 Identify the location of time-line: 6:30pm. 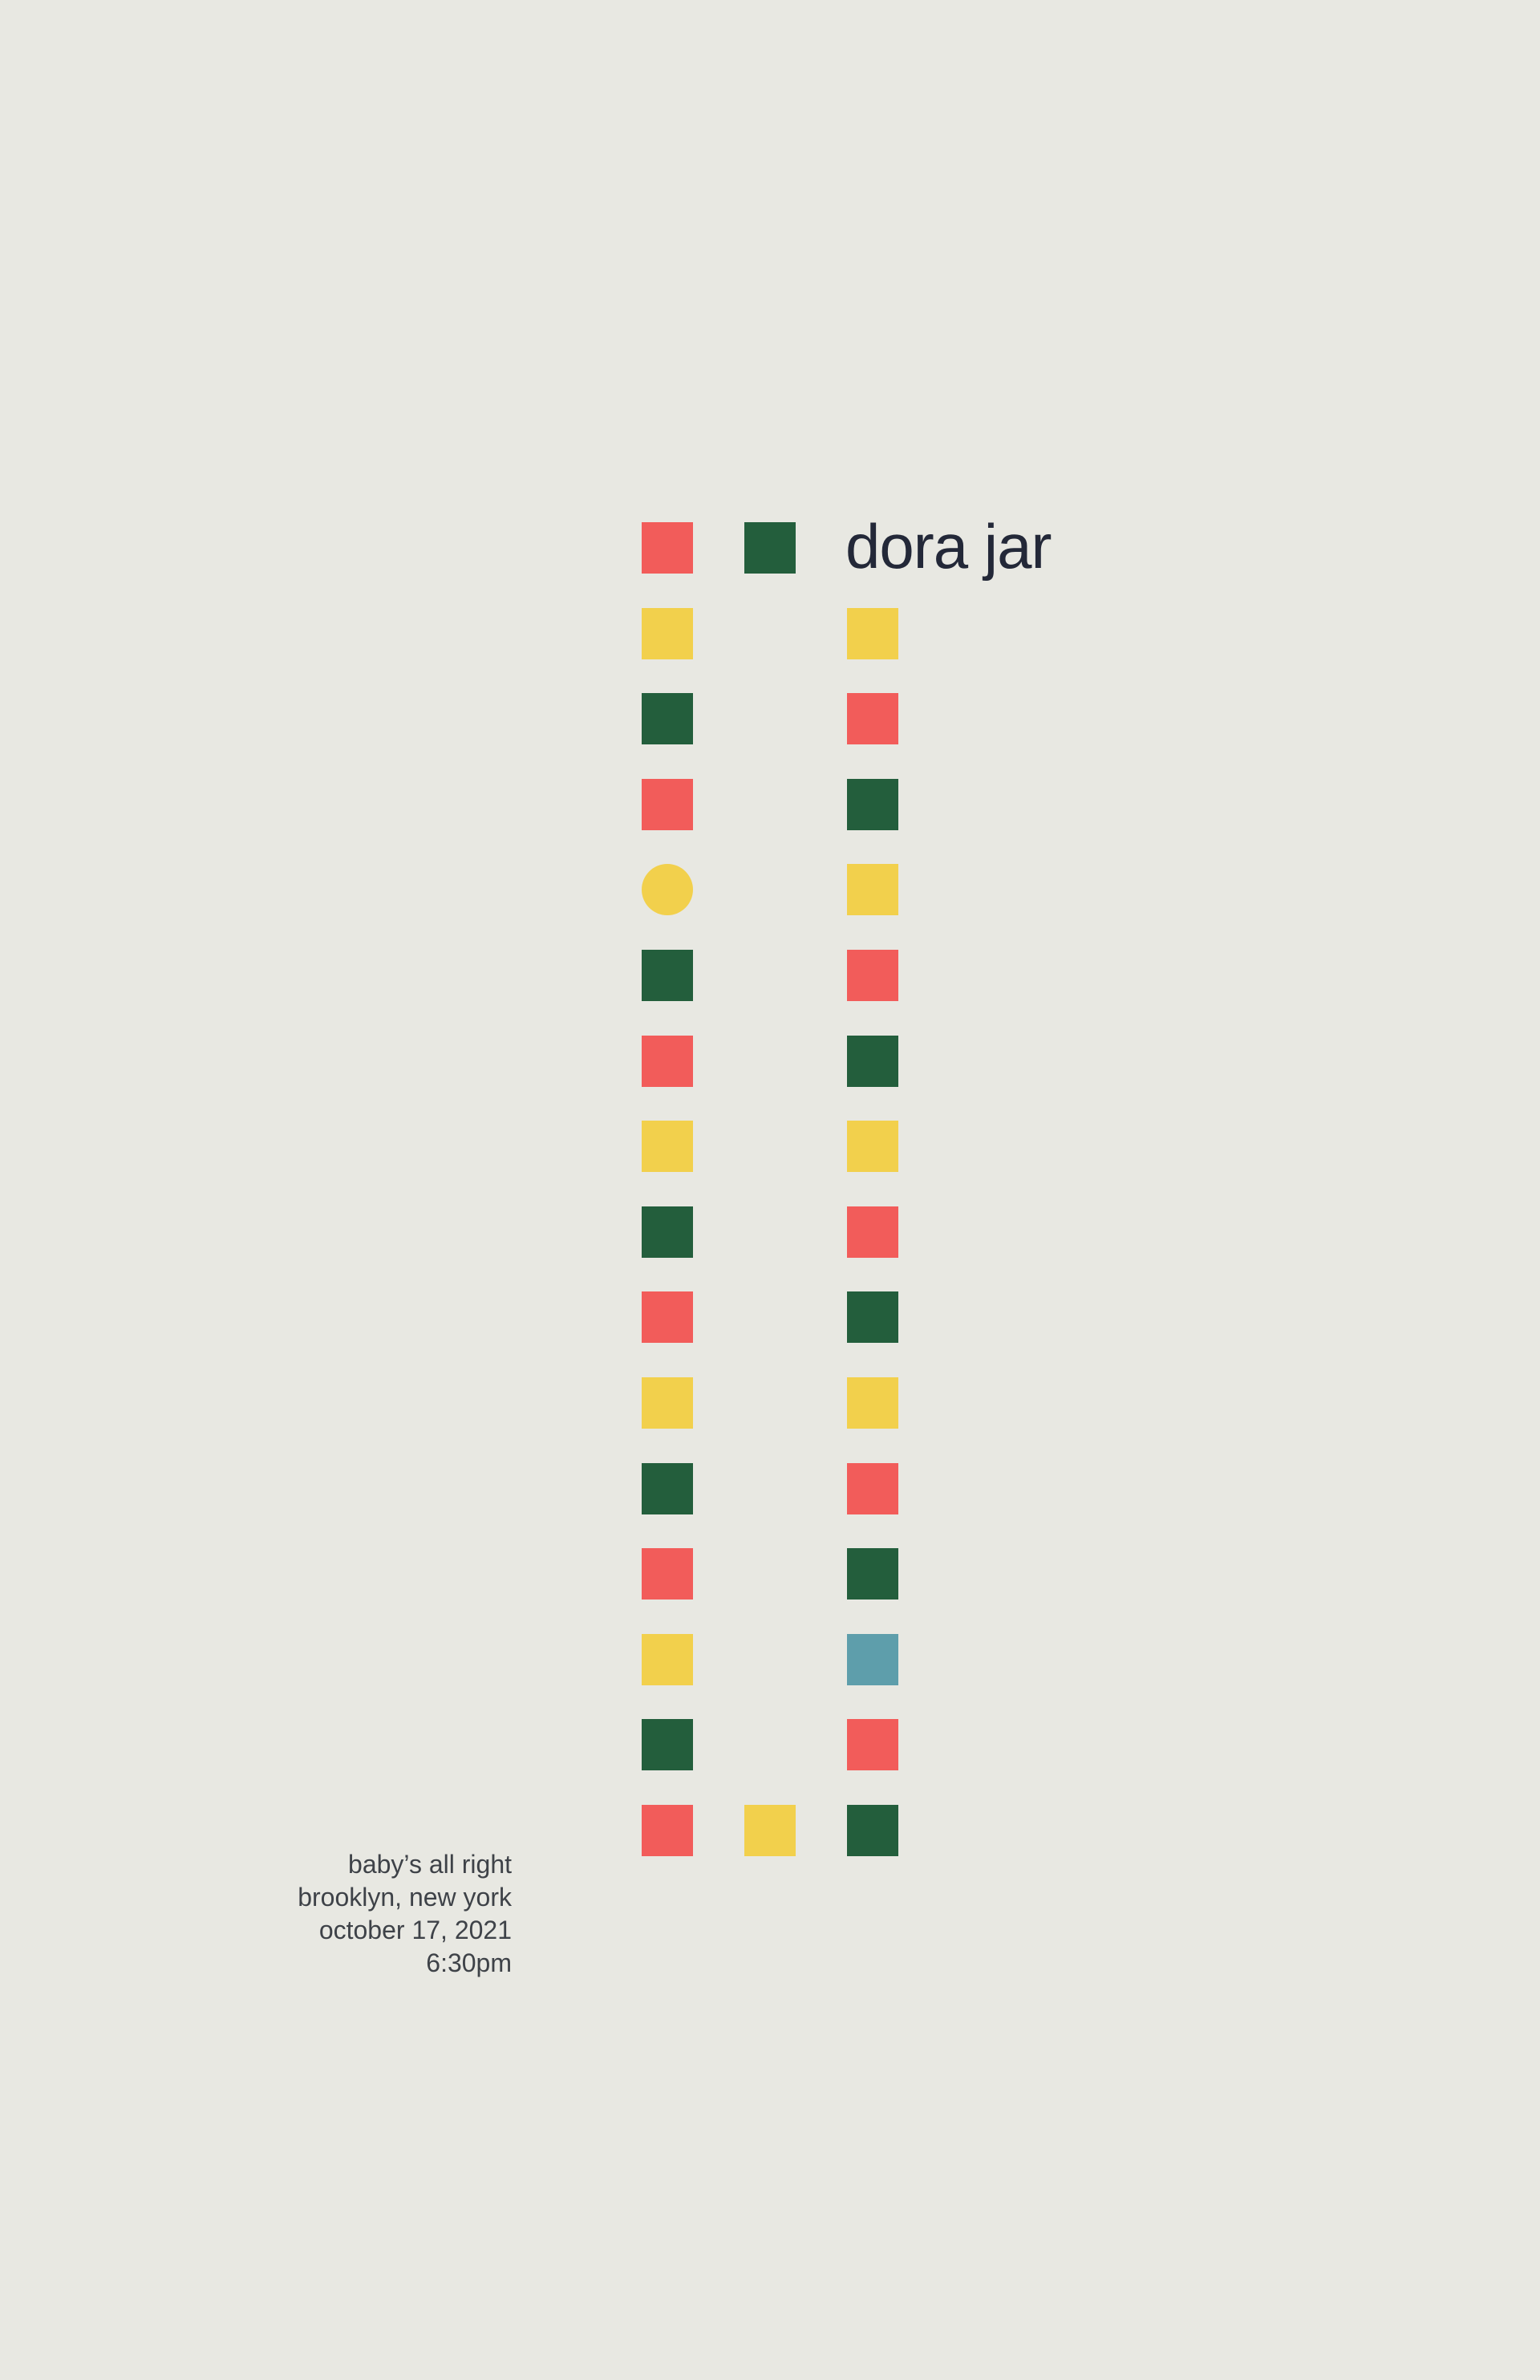
(469, 1962).